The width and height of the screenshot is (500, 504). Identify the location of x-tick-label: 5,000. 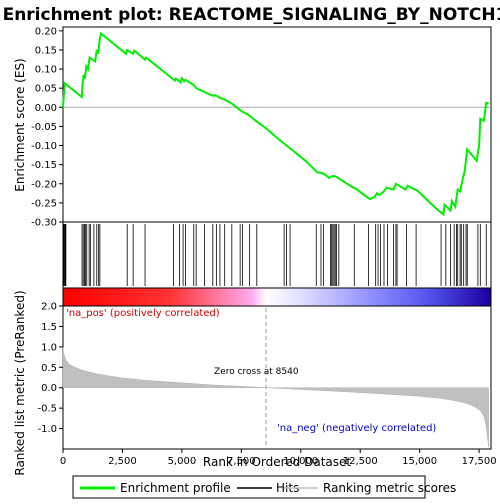
(182, 461).